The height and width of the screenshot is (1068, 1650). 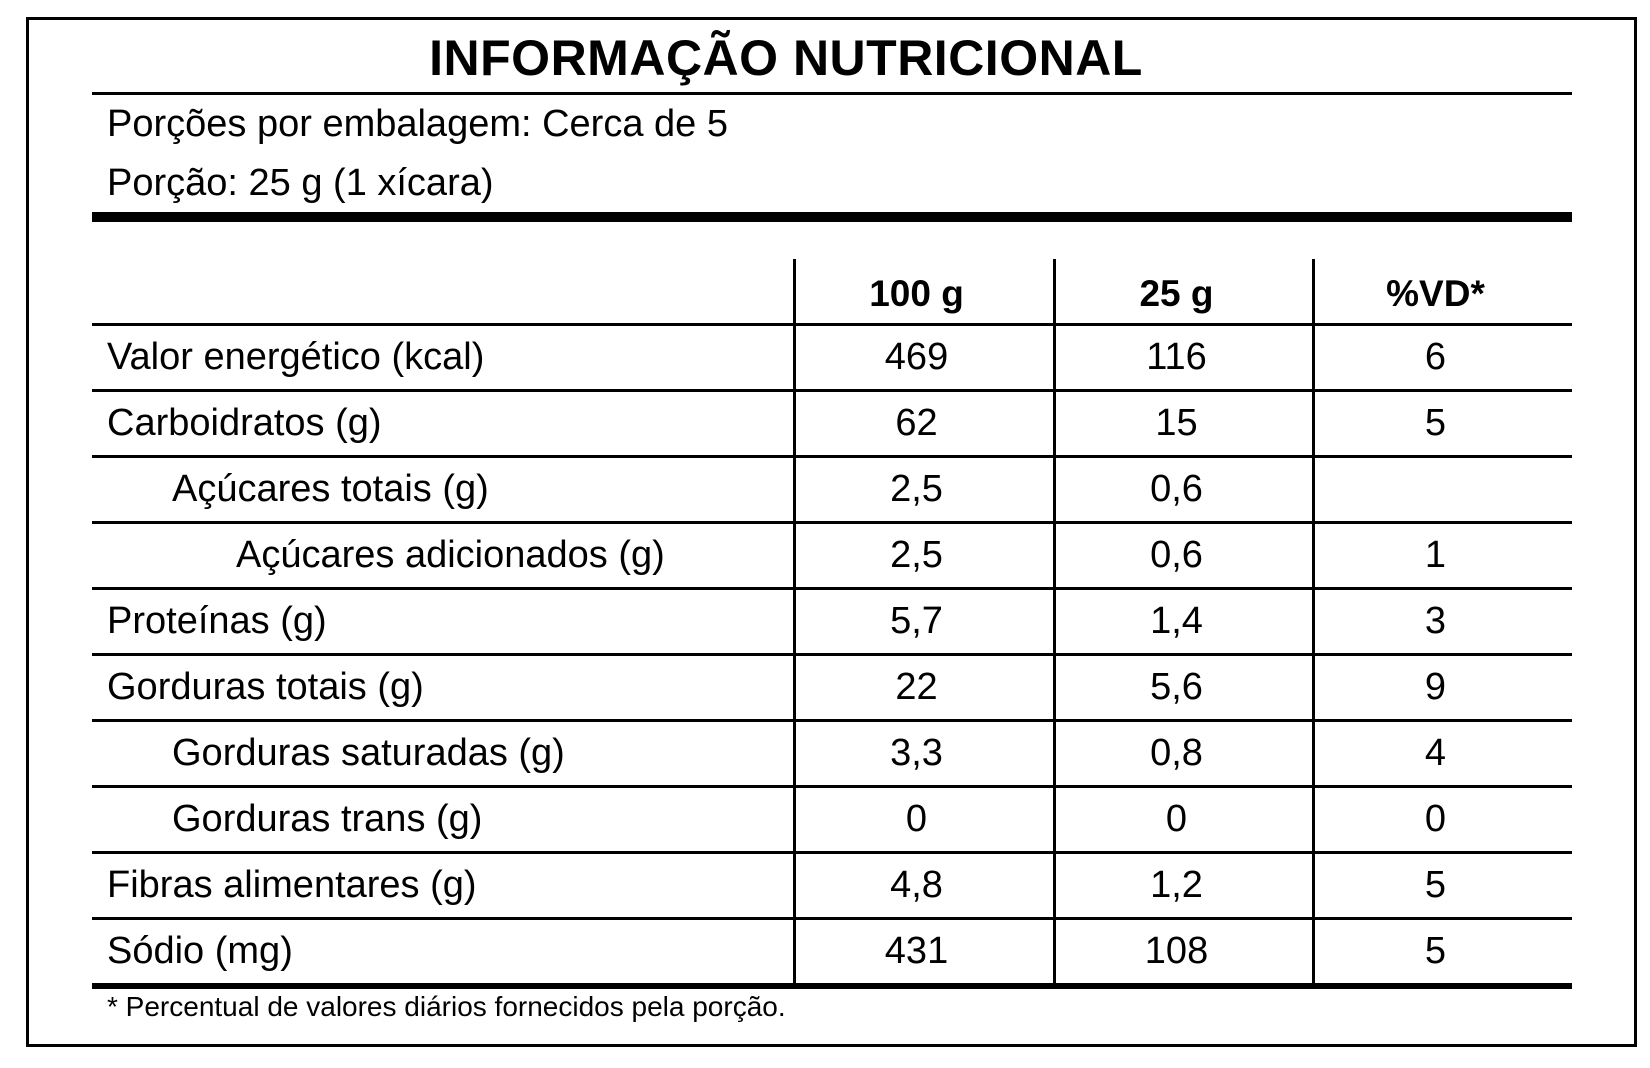 I want to click on row-label: Açúcares adicionados (g), so click(x=450, y=555).